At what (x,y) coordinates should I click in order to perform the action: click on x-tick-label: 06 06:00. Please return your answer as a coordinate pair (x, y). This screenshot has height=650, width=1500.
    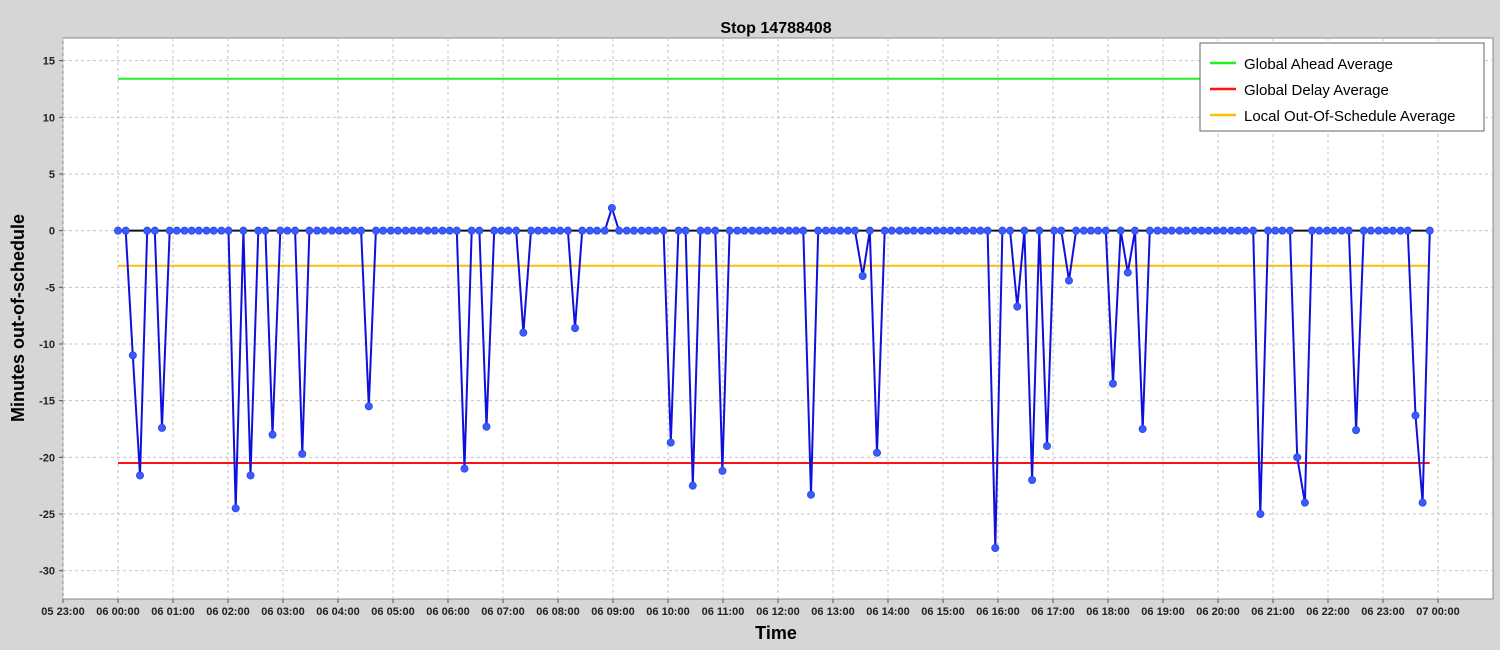
    Looking at the image, I should click on (447, 612).